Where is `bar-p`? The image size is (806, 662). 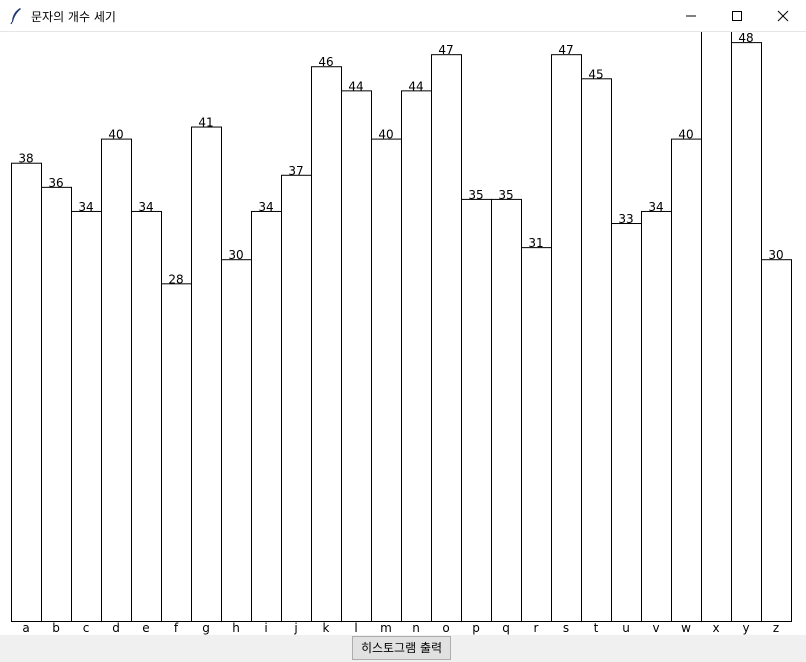
bar-p is located at coordinates (476, 410).